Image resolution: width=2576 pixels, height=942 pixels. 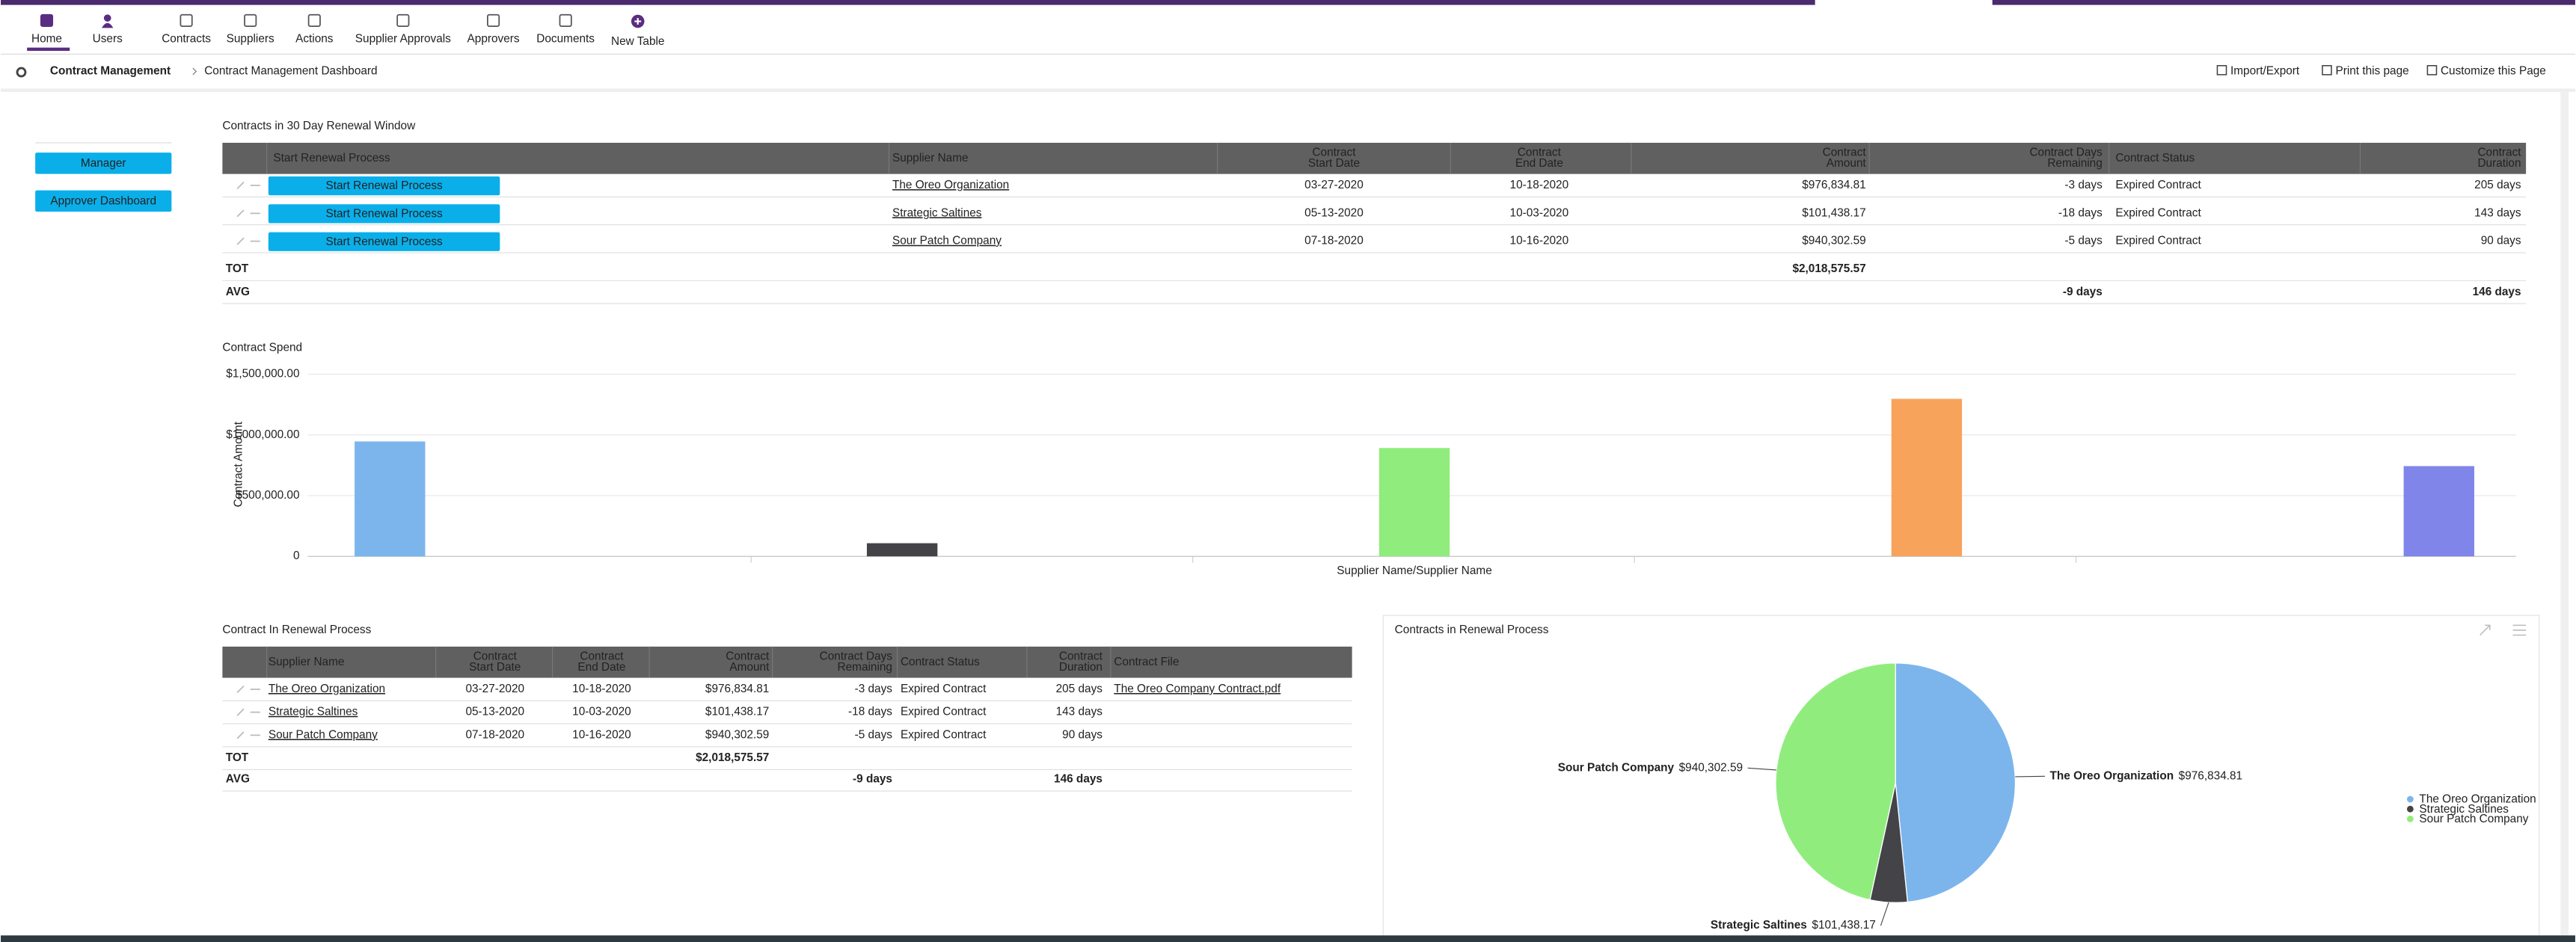 I want to click on sidebar-button-label: Approver Dashboard, so click(x=103, y=201).